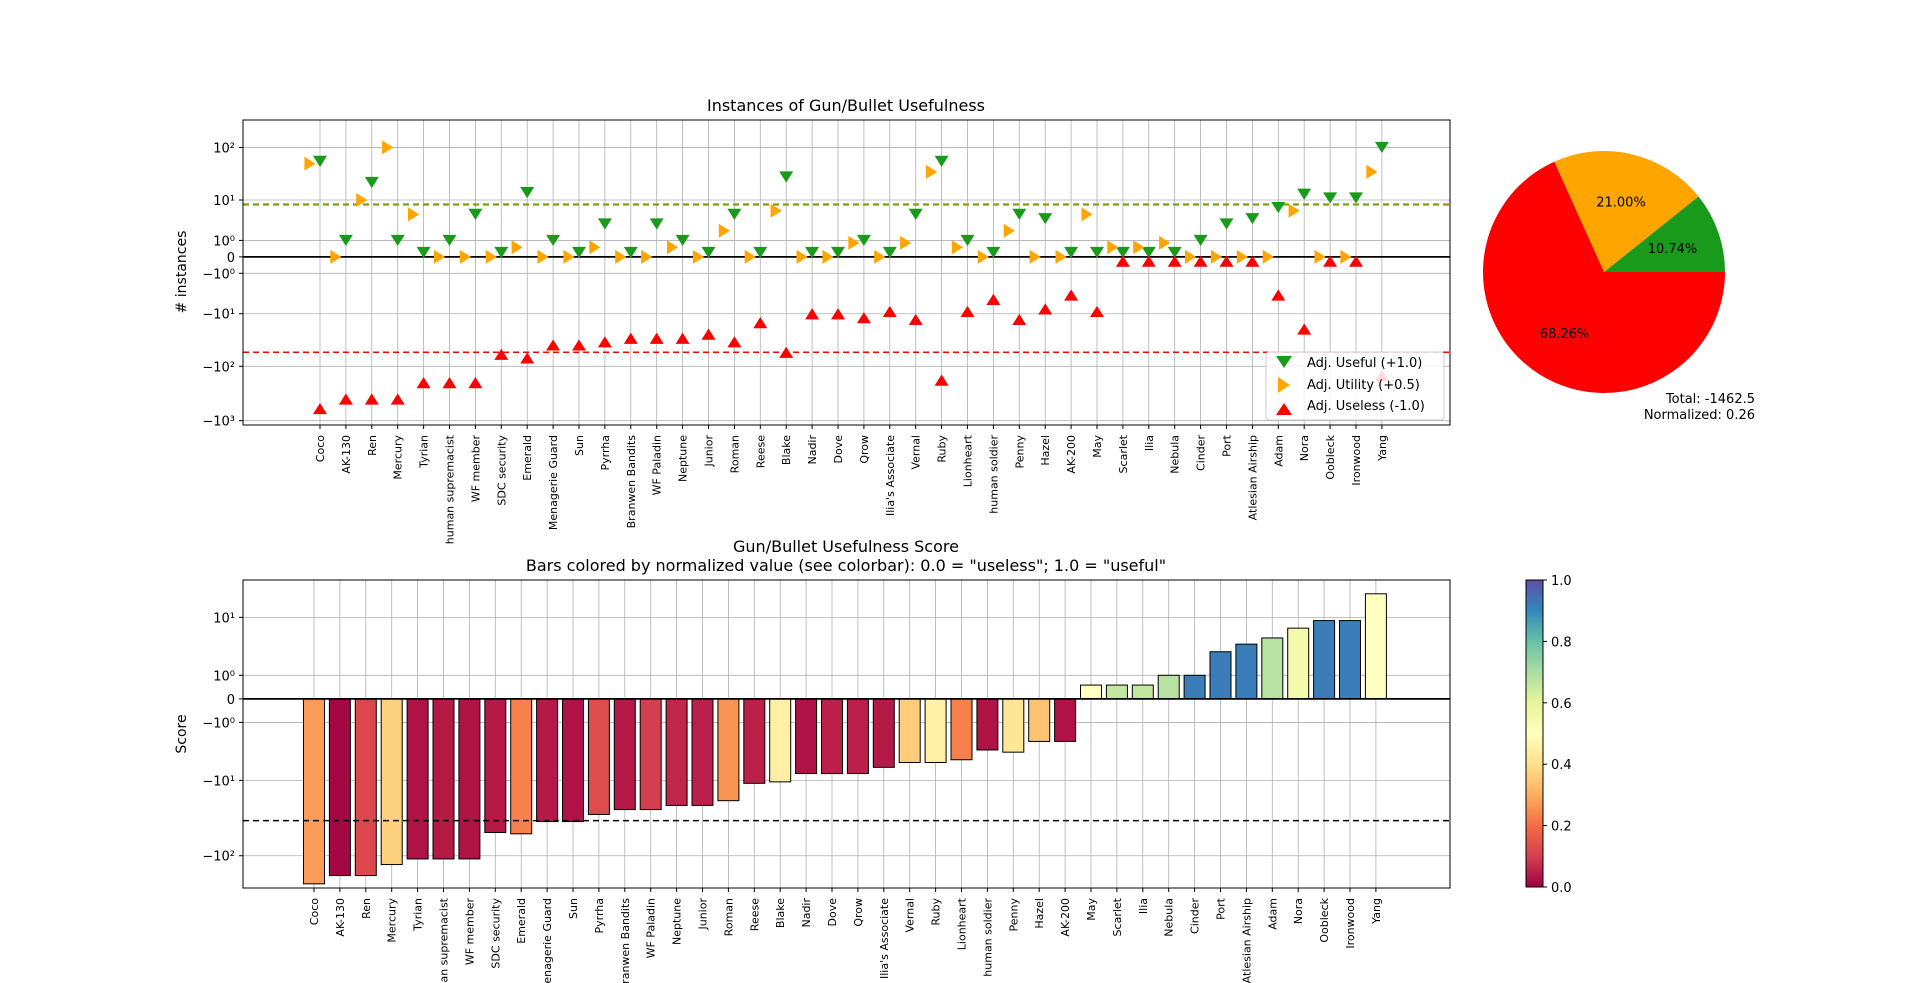 The width and height of the screenshot is (1920, 983). What do you see at coordinates (754, 914) in the screenshot?
I see `bar-x-tick-label: Reese` at bounding box center [754, 914].